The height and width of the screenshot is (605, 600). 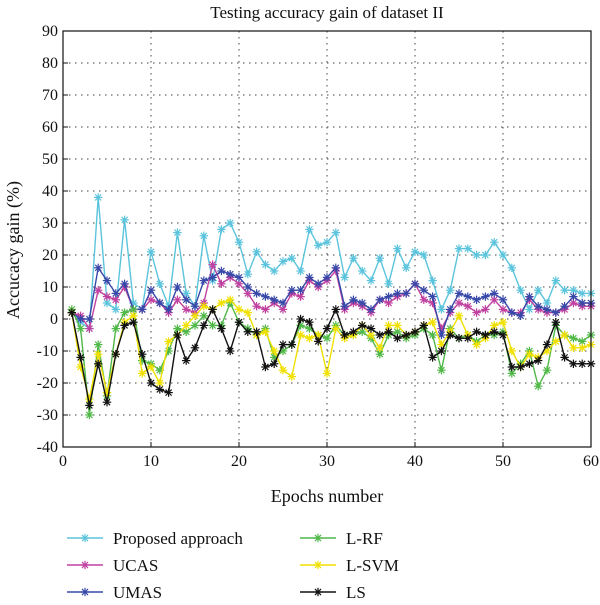 I want to click on legend-marker, so click(x=318, y=565).